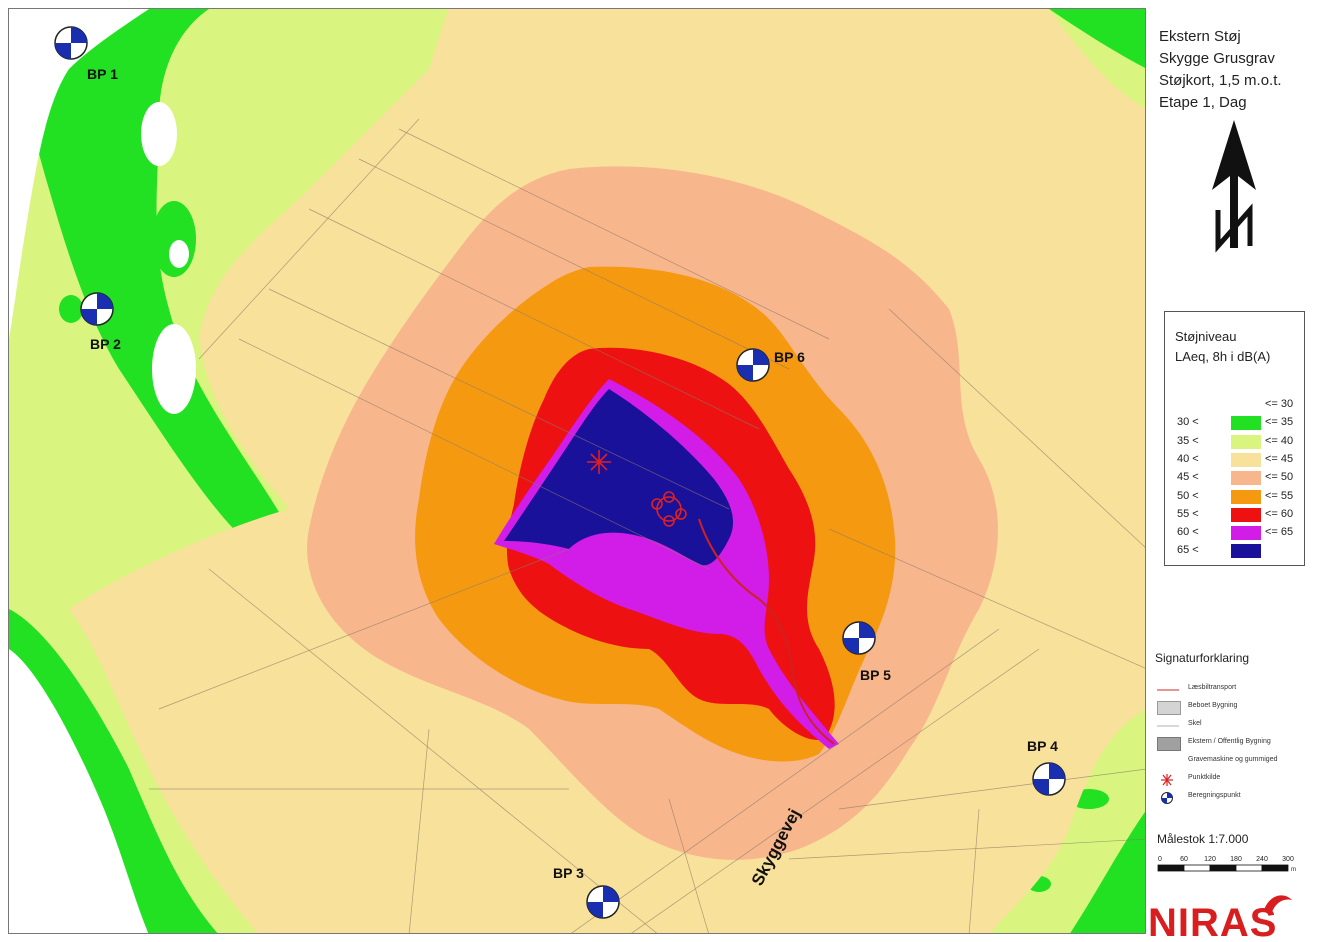 The image size is (1325, 942). I want to click on blank-symbol, so click(1168, 761).